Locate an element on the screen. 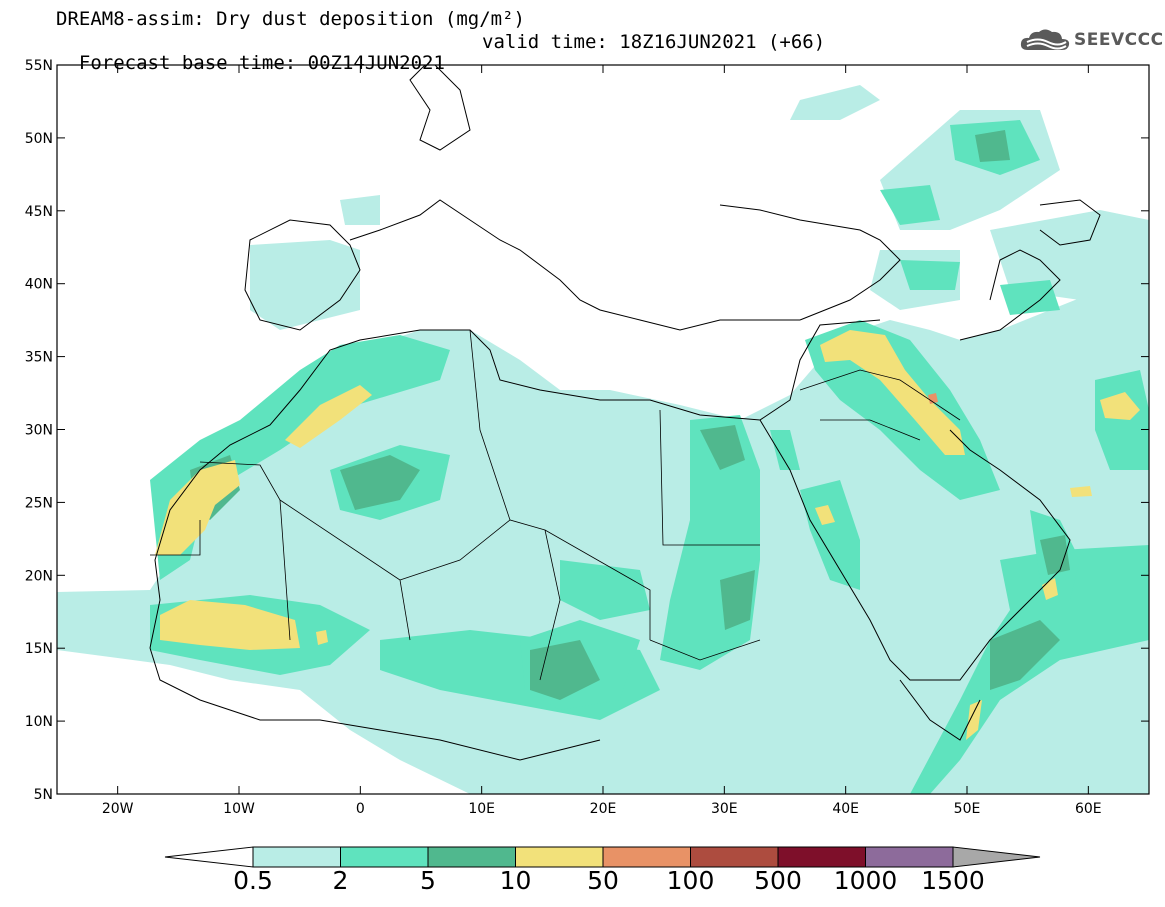 Image resolution: width=1165 pixels, height=907 pixels. cloud-logo-icon is located at coordinates (1045, 39).